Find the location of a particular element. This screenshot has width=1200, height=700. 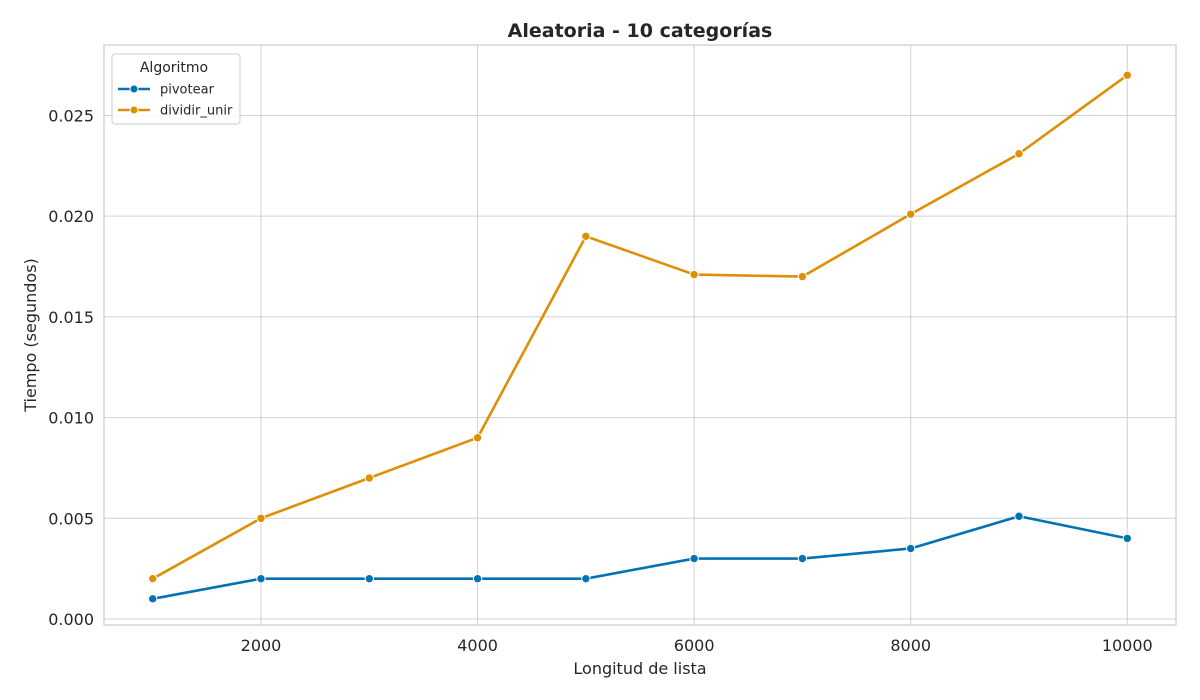

legend-label: pivotear is located at coordinates (187, 90).